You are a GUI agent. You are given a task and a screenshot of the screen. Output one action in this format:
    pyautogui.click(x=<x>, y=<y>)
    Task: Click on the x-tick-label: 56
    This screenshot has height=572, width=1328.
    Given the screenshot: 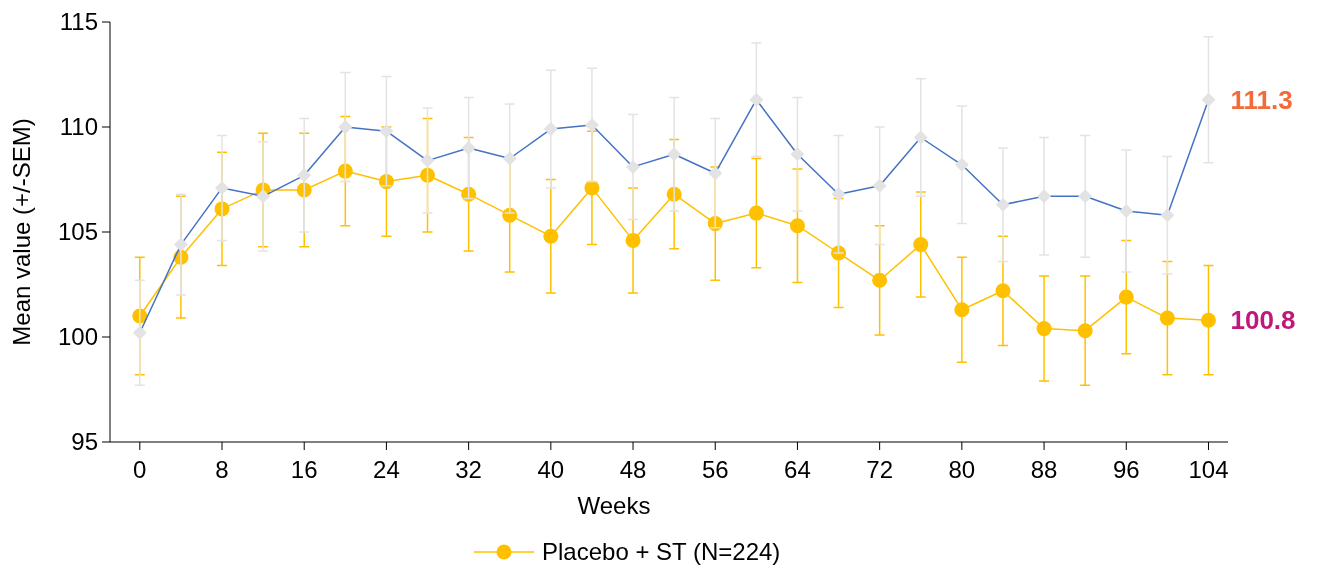 What is the action you would take?
    pyautogui.click(x=715, y=469)
    